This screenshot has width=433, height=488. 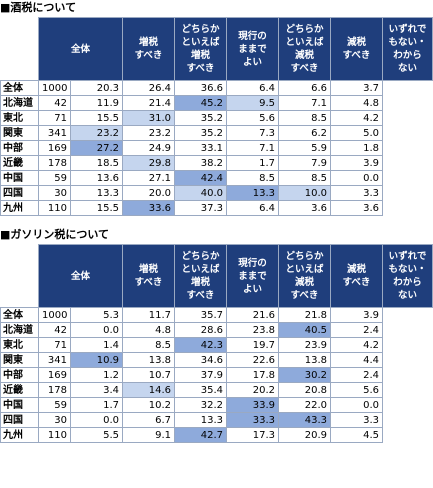 What do you see at coordinates (253, 330) in the screenshot?
I see `table-cell: 23.8` at bounding box center [253, 330].